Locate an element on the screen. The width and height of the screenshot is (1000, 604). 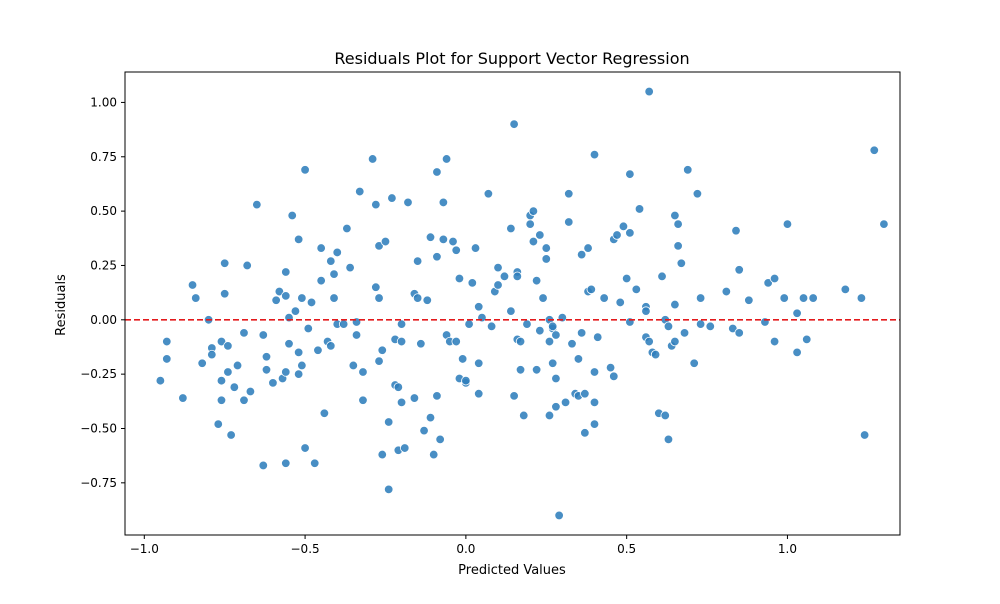
y-tick-label: 0.50 is located at coordinates (103, 211).